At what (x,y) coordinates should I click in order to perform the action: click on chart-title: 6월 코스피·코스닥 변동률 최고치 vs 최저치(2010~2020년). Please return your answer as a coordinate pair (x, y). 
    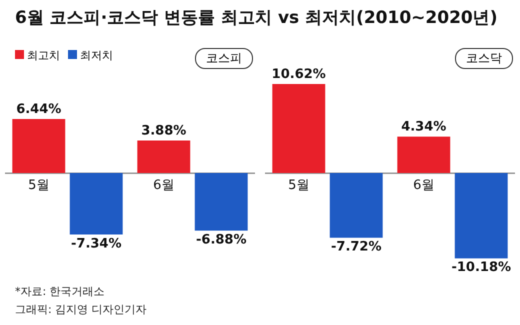
    Looking at the image, I should click on (256, 18).